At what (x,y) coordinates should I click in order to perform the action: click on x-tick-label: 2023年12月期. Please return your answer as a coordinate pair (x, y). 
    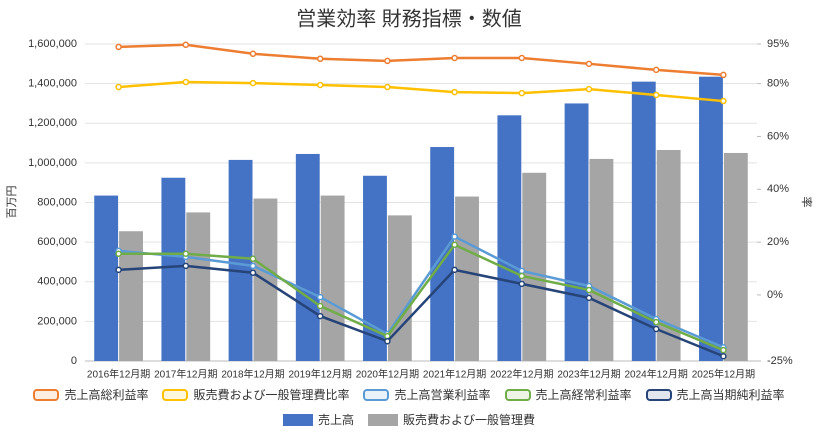
    Looking at the image, I should click on (588, 374).